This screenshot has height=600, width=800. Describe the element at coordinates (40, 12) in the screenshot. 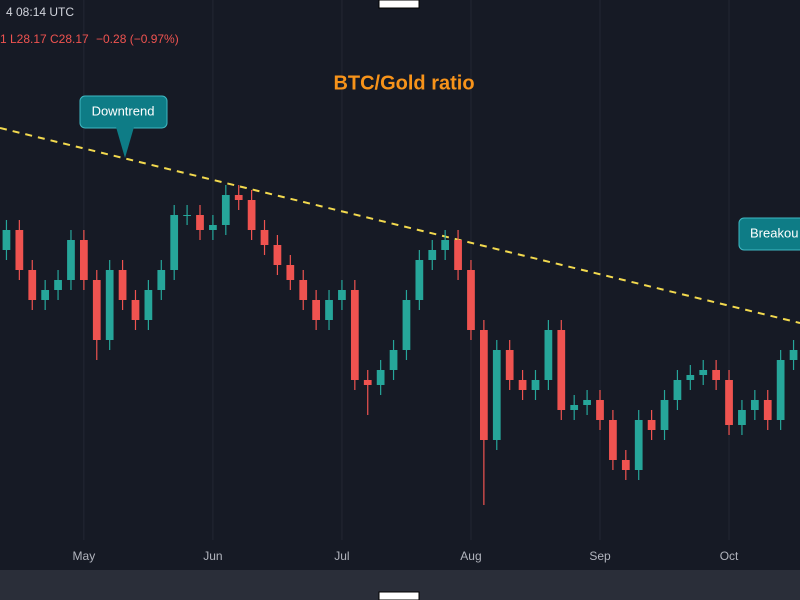

I see `timestamp: 4 08:14 UTC` at that location.